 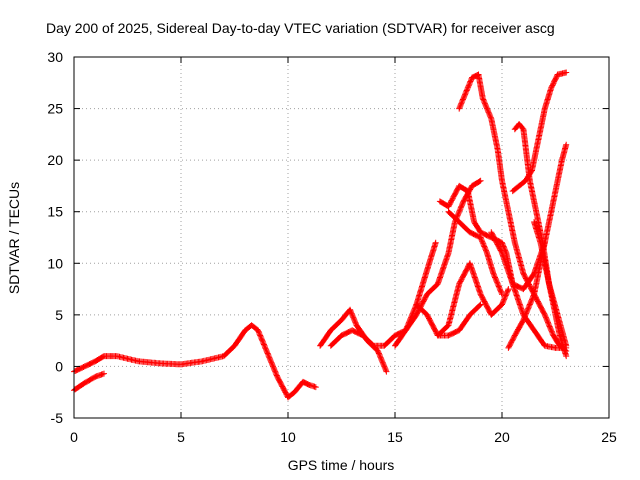 What do you see at coordinates (55, 212) in the screenshot?
I see `y-tick-label: 15` at bounding box center [55, 212].